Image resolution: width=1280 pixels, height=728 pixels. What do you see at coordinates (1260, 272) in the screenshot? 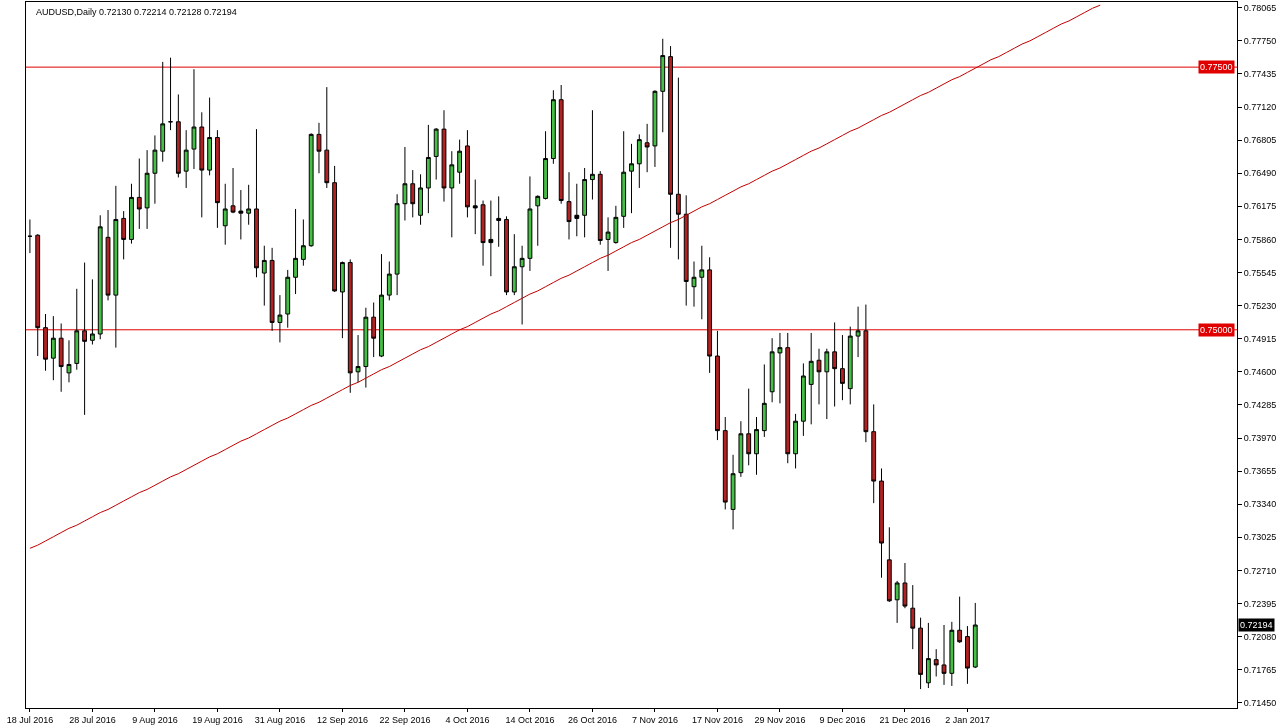
I see `y-tick-label: 0.75545` at bounding box center [1260, 272].